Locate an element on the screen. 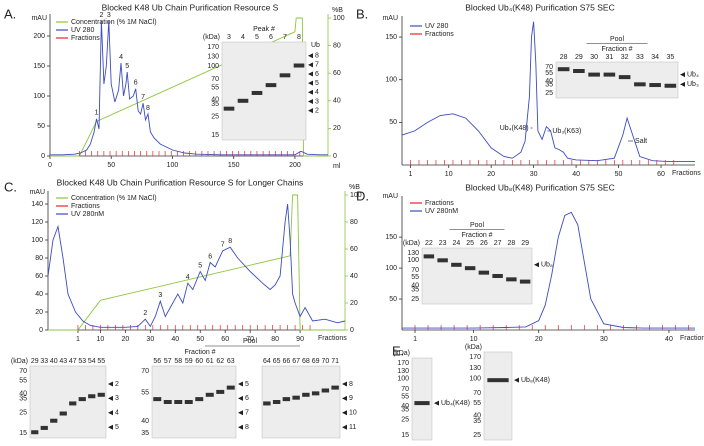 The height and width of the screenshot is (446, 704). x-axis-label: Fractions is located at coordinates (686, 173).